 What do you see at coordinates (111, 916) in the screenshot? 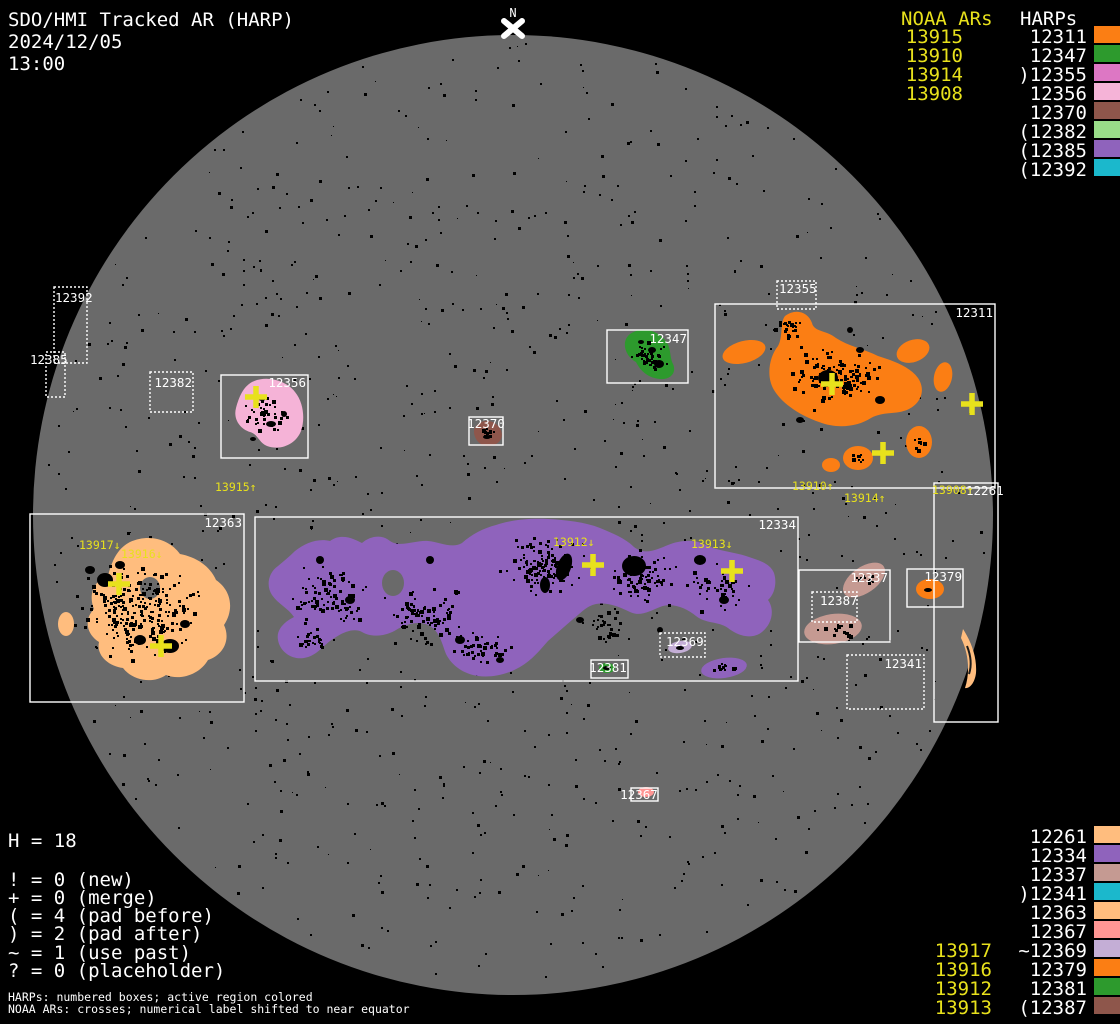
I see `counter-pad-before: ( = 4 (pad before)` at bounding box center [111, 916].